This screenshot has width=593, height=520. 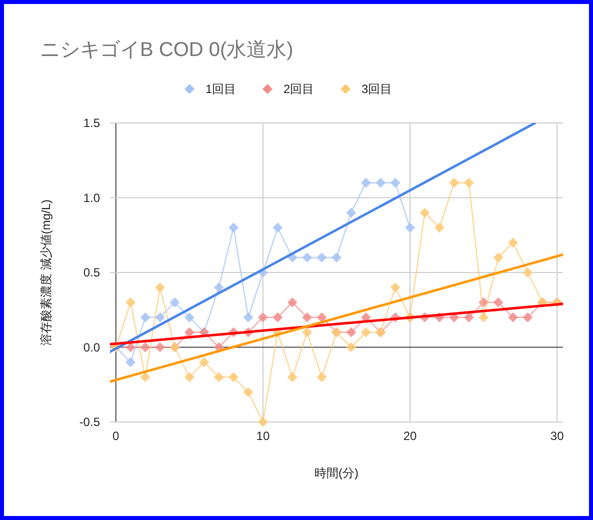 I want to click on legend-label: 2回目, so click(x=299, y=89).